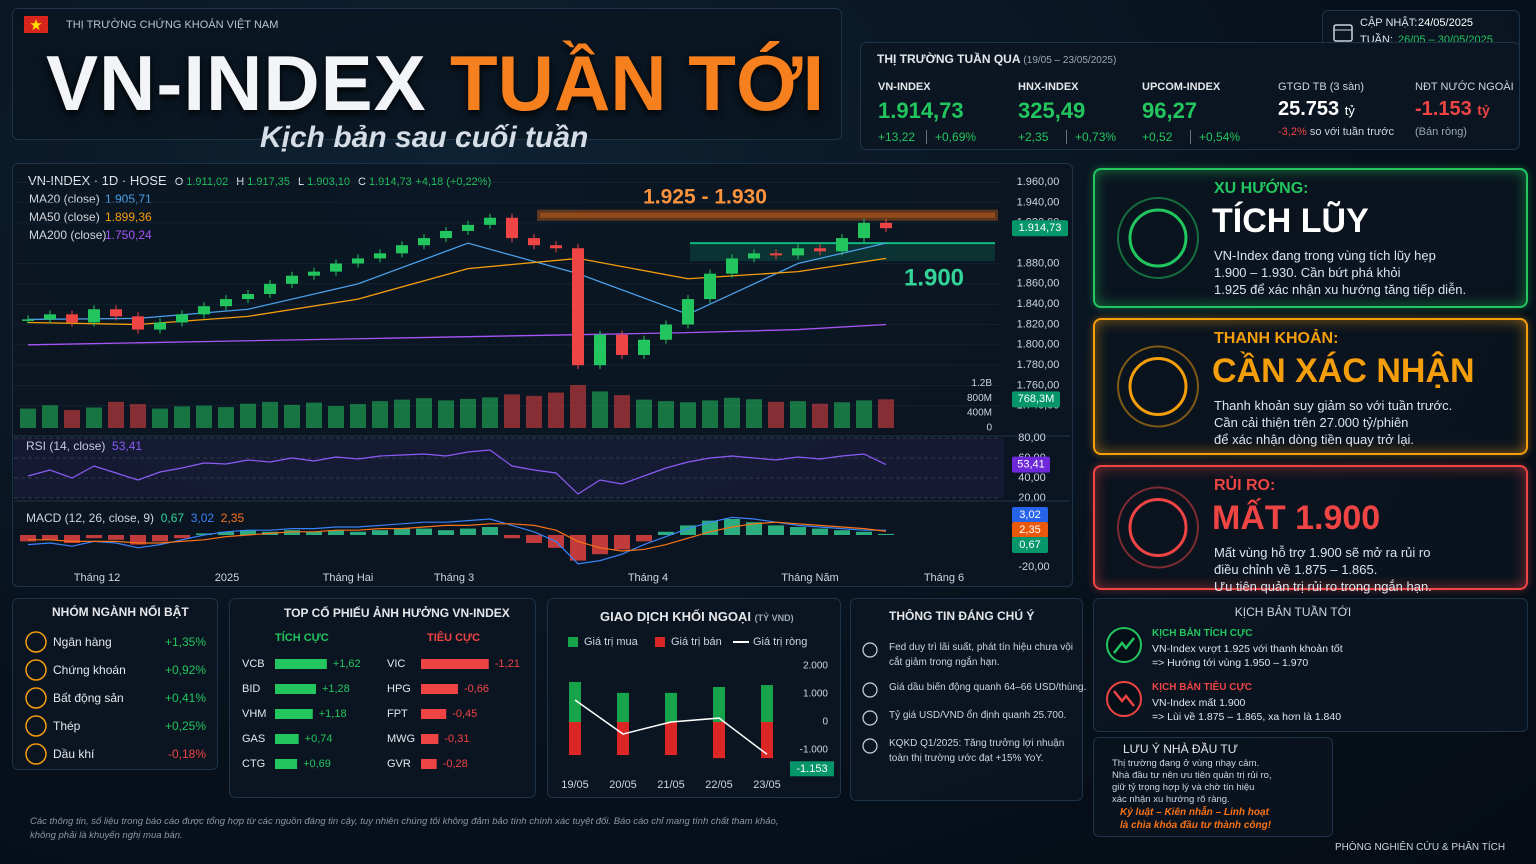 The image size is (1536, 864). I want to click on ohlc-label: L, so click(301, 182).